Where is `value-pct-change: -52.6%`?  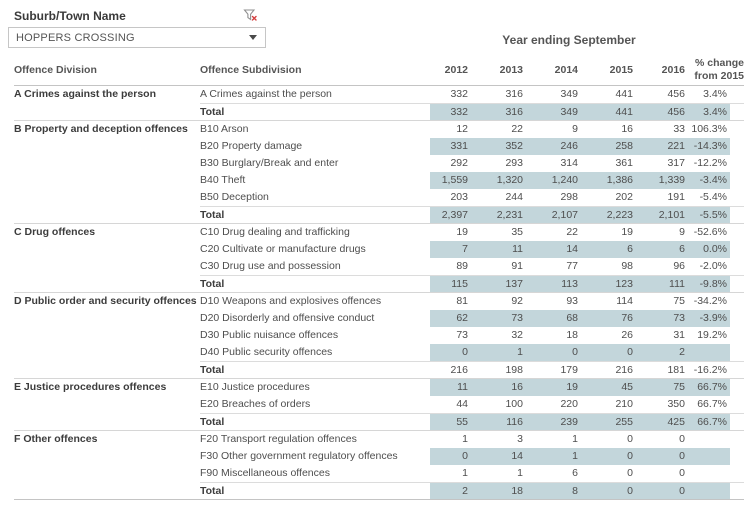 value-pct-change: -52.6% is located at coordinates (710, 232).